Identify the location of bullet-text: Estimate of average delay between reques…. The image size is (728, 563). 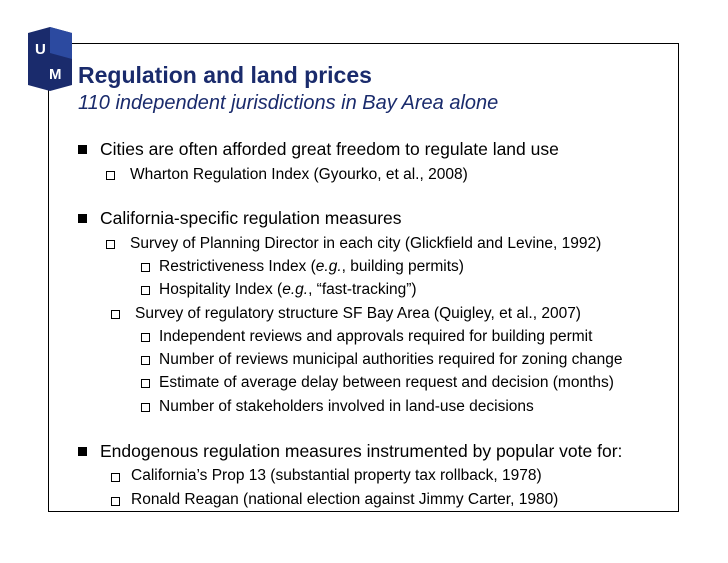
(386, 382).